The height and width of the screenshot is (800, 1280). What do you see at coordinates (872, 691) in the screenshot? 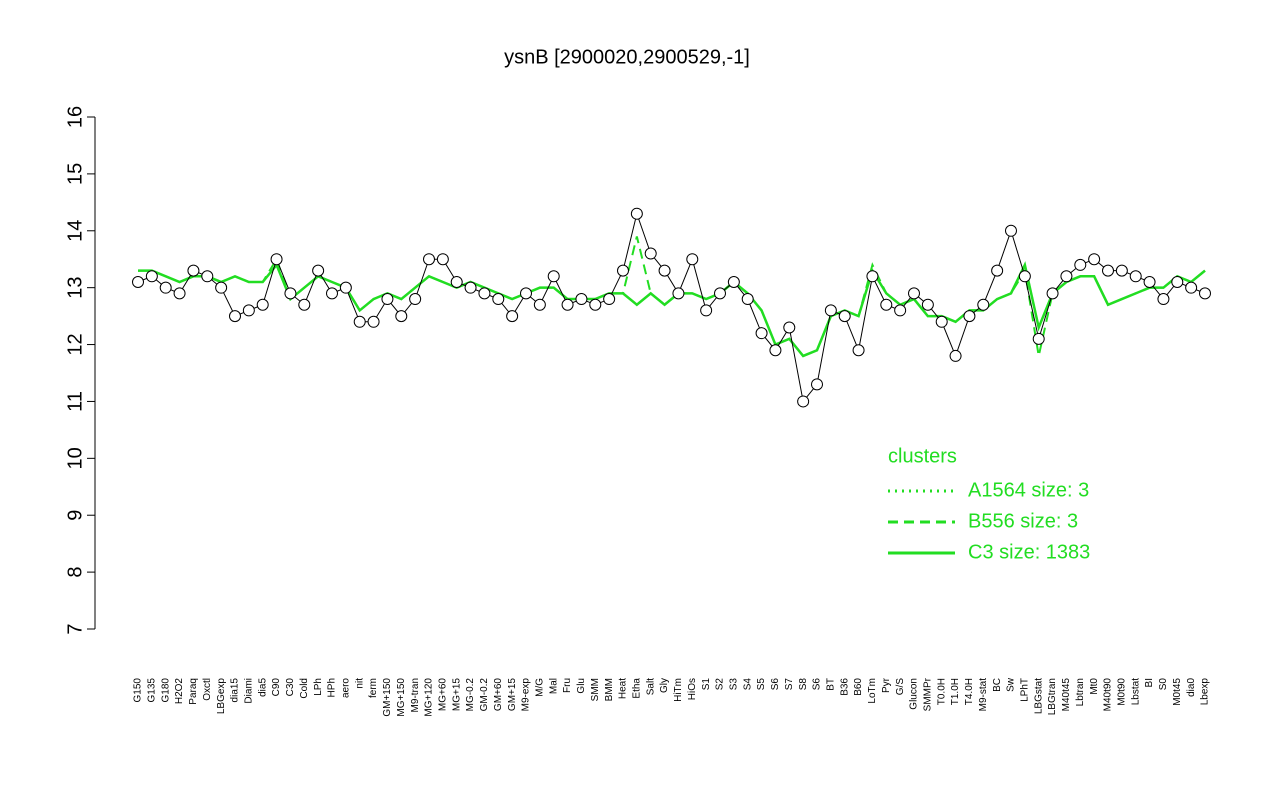
I see `x-tick-label: LoTm` at bounding box center [872, 691].